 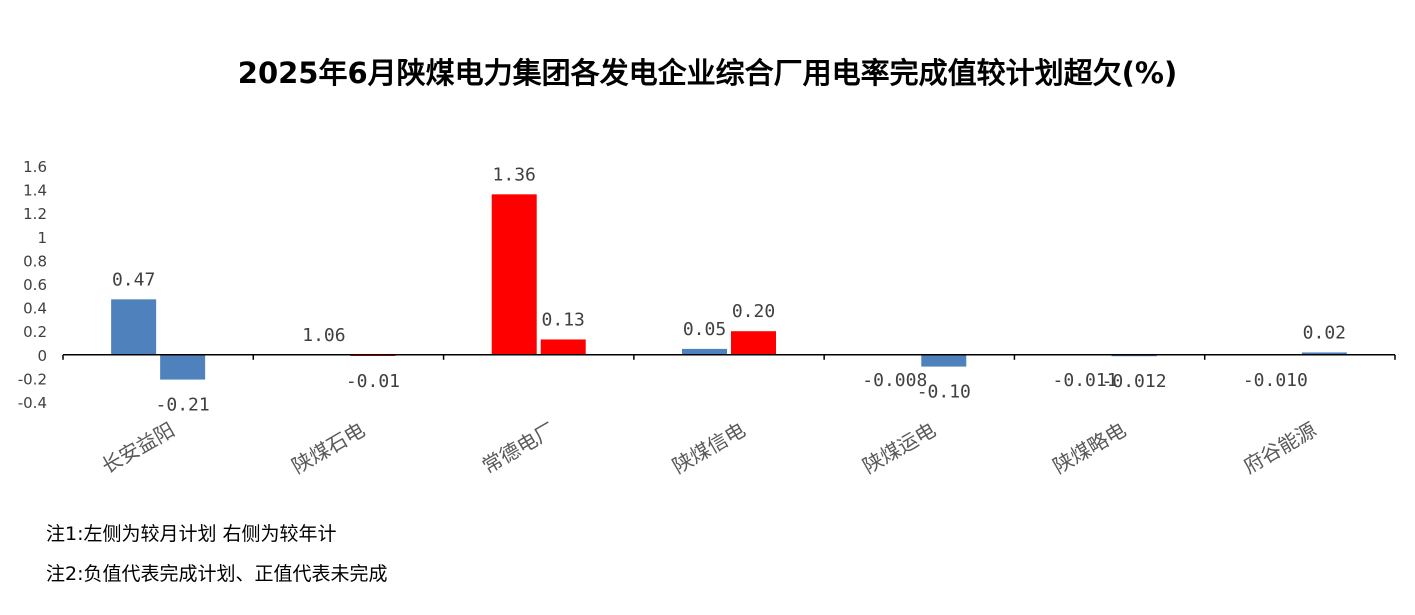 I want to click on data-label: 0.05, so click(x=704, y=329).